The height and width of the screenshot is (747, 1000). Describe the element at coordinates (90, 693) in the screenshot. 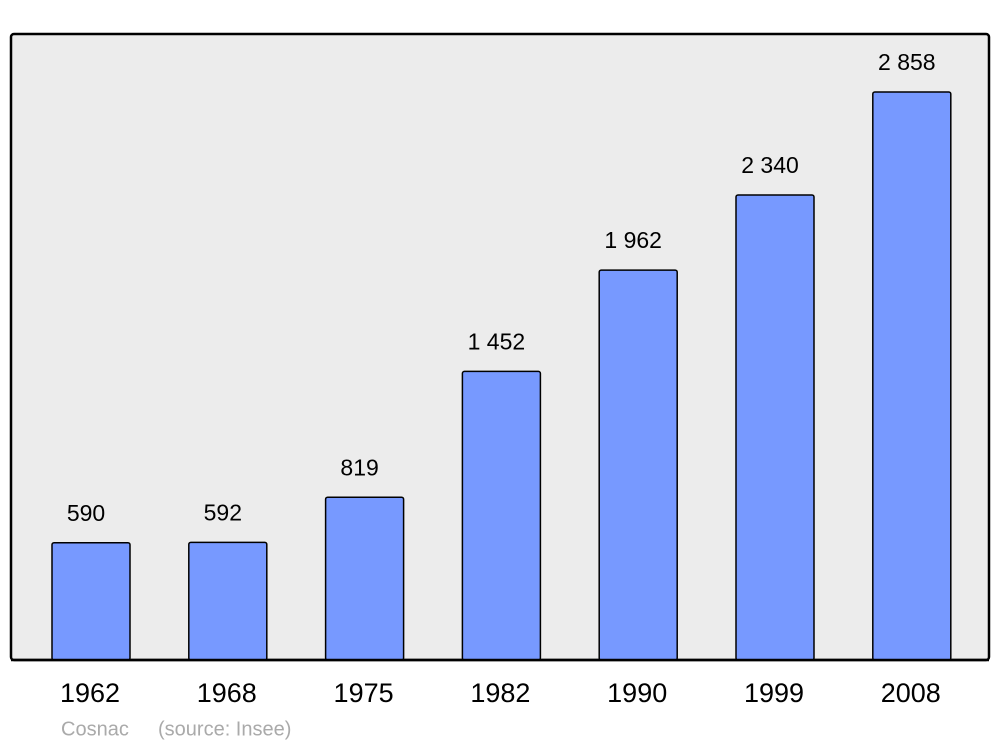

I see `x-tick-label: 1962` at that location.